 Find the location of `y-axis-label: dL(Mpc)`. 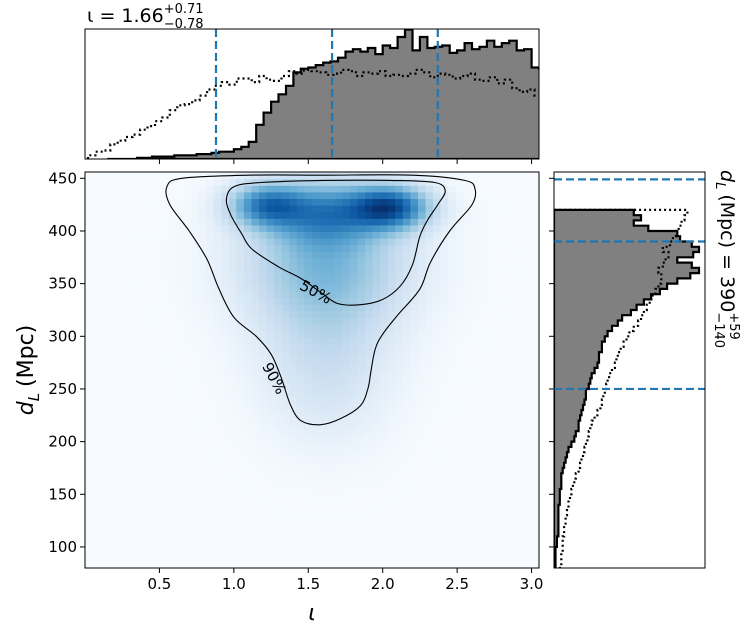

y-axis-label: dL(Mpc) is located at coordinates (28, 370).